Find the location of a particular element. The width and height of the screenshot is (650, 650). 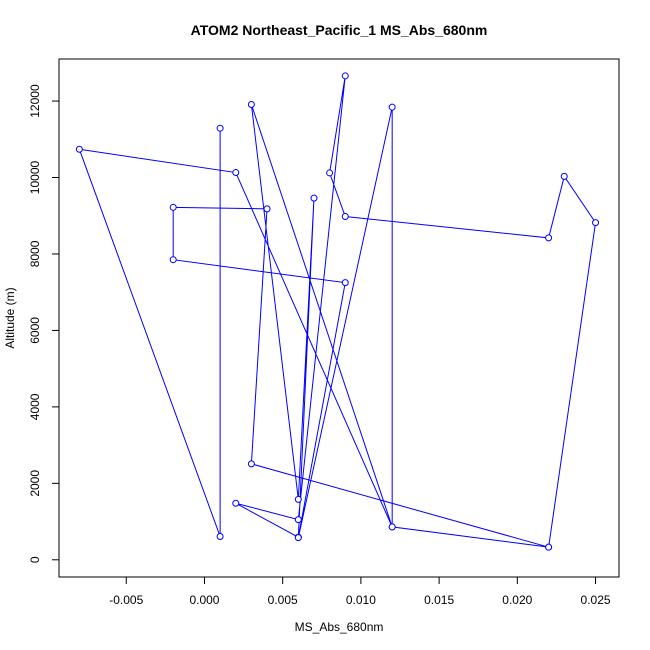

x-tick-label: 0.005 is located at coordinates (283, 600).